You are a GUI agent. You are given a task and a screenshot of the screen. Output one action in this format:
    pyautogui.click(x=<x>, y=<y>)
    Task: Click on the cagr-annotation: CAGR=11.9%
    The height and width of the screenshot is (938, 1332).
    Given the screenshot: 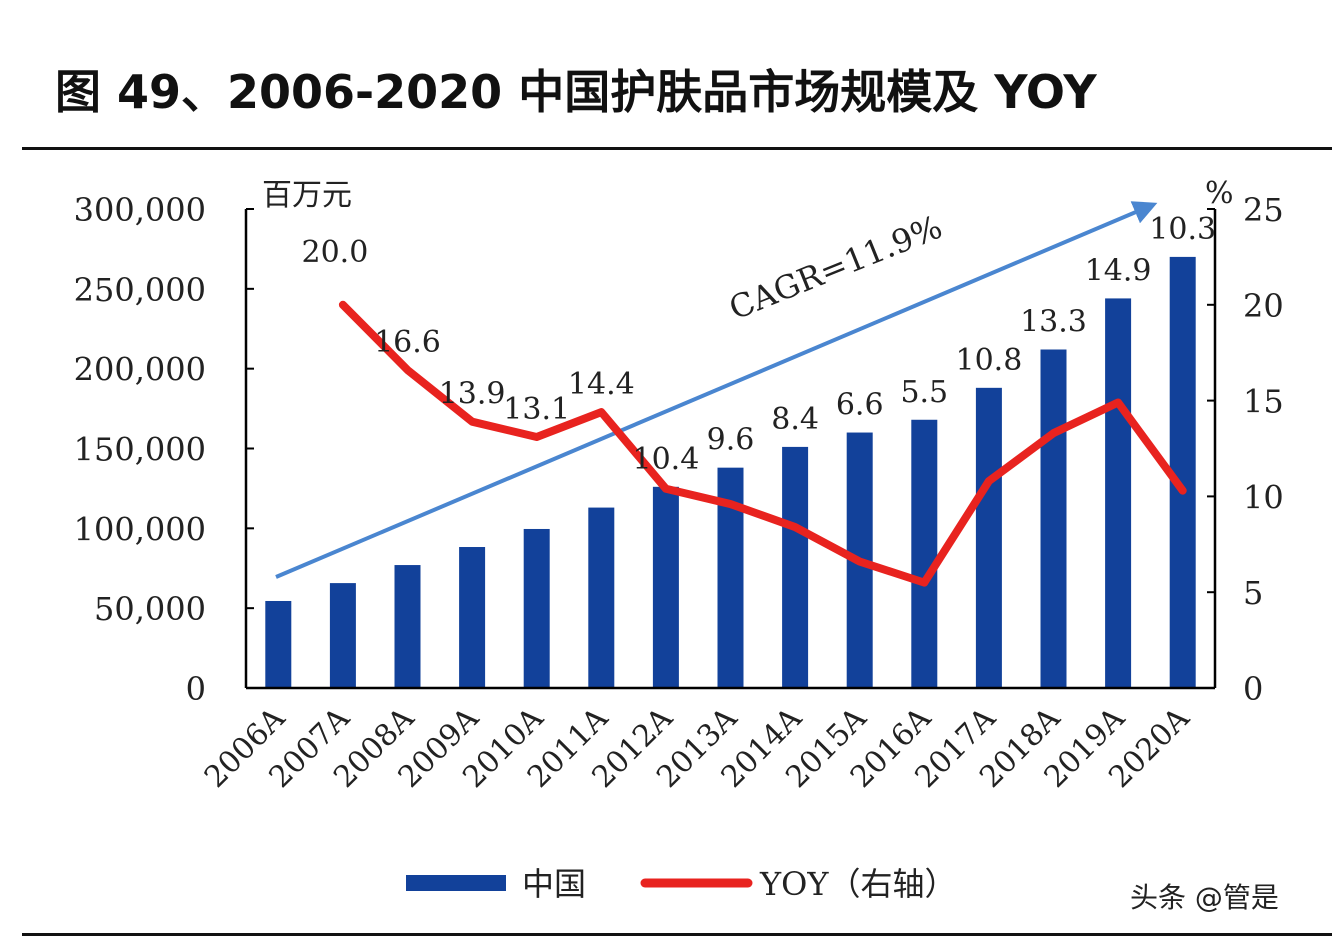 What is the action you would take?
    pyautogui.click(x=836, y=268)
    